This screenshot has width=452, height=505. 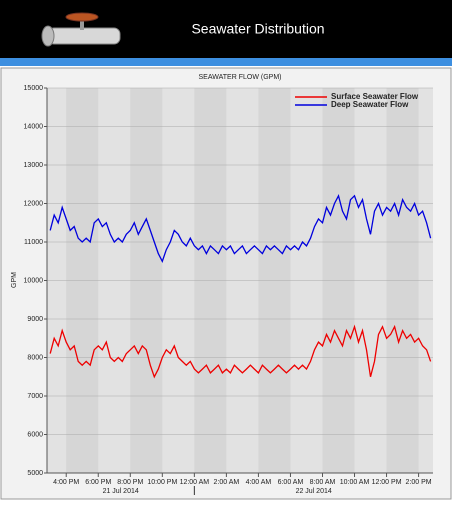 I want to click on legend-label: Deep Seawater Flow, so click(x=370, y=104).